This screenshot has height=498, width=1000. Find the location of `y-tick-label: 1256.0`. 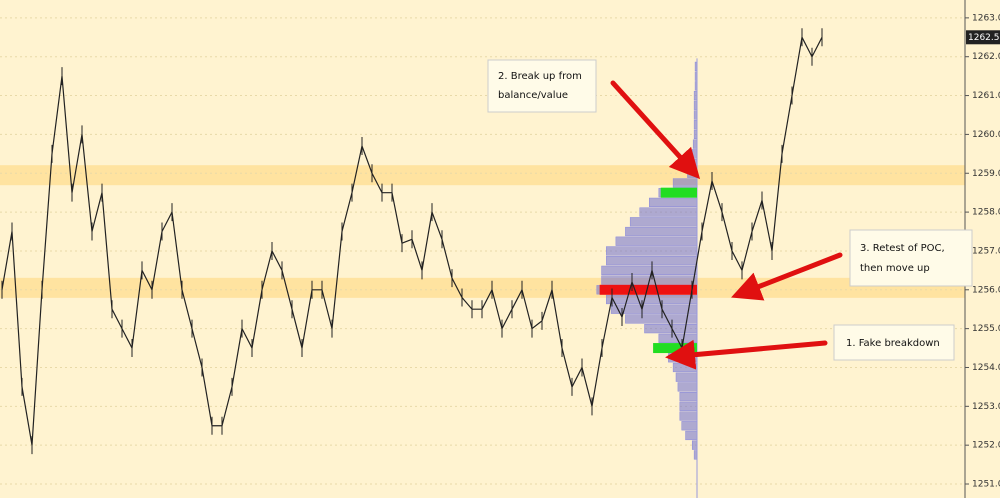

y-tick-label: 1256.0 is located at coordinates (986, 290).